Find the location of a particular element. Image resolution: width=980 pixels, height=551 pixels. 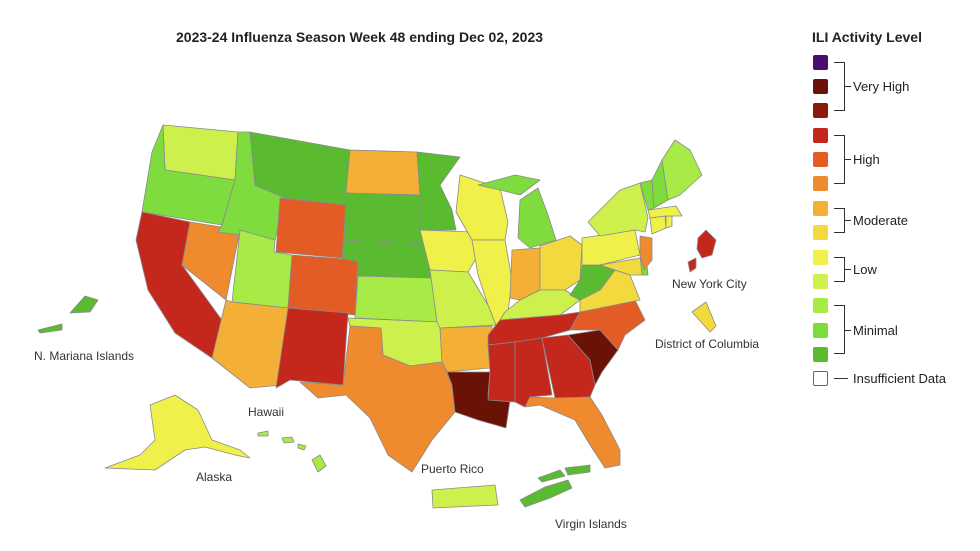

bracket-low is located at coordinates (839, 269).